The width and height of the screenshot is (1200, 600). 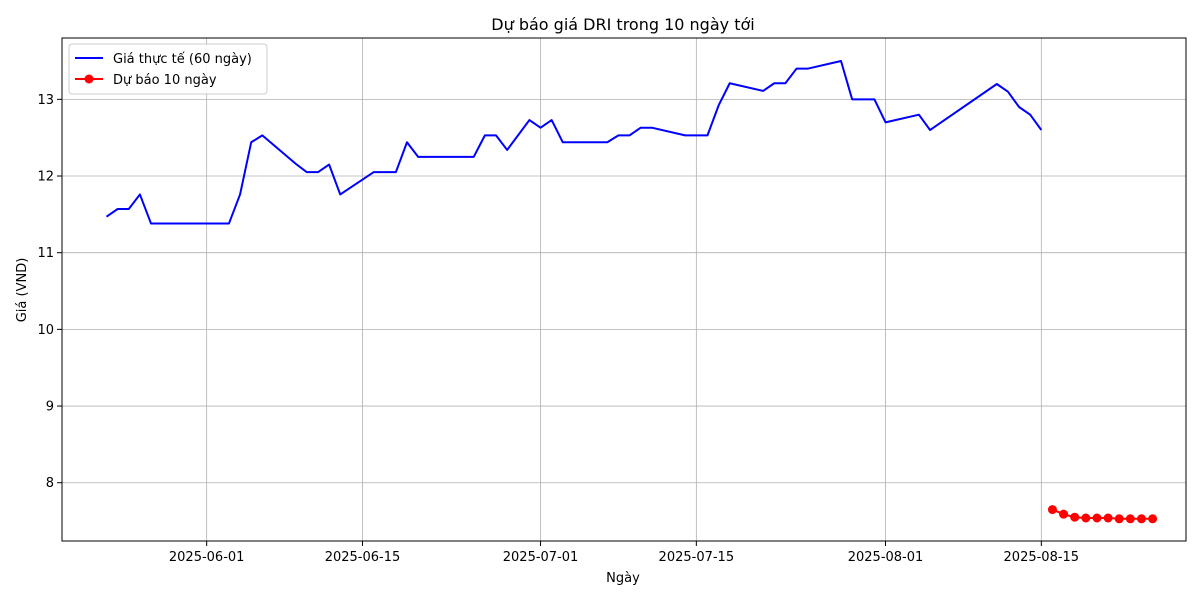 What do you see at coordinates (50, 407) in the screenshot?
I see `y-tick-label: 9` at bounding box center [50, 407].